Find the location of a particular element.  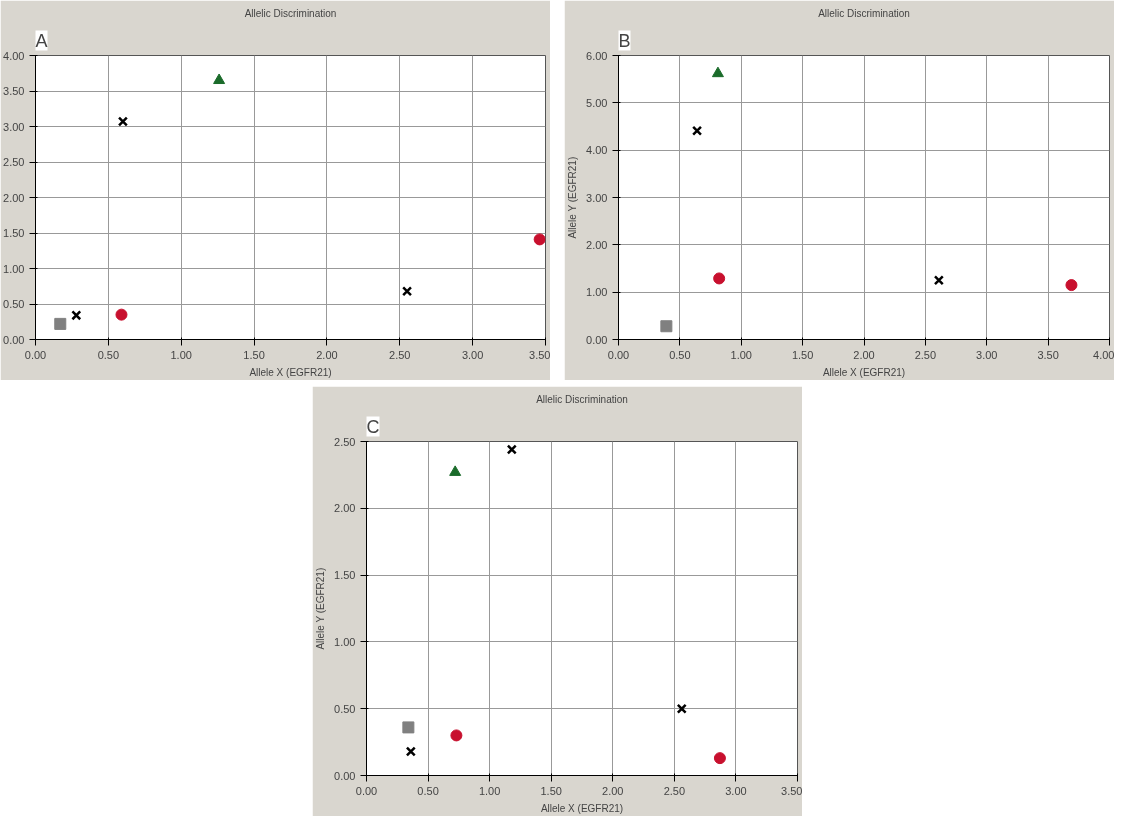

y-tick-label: 5.00 is located at coordinates (597, 102).